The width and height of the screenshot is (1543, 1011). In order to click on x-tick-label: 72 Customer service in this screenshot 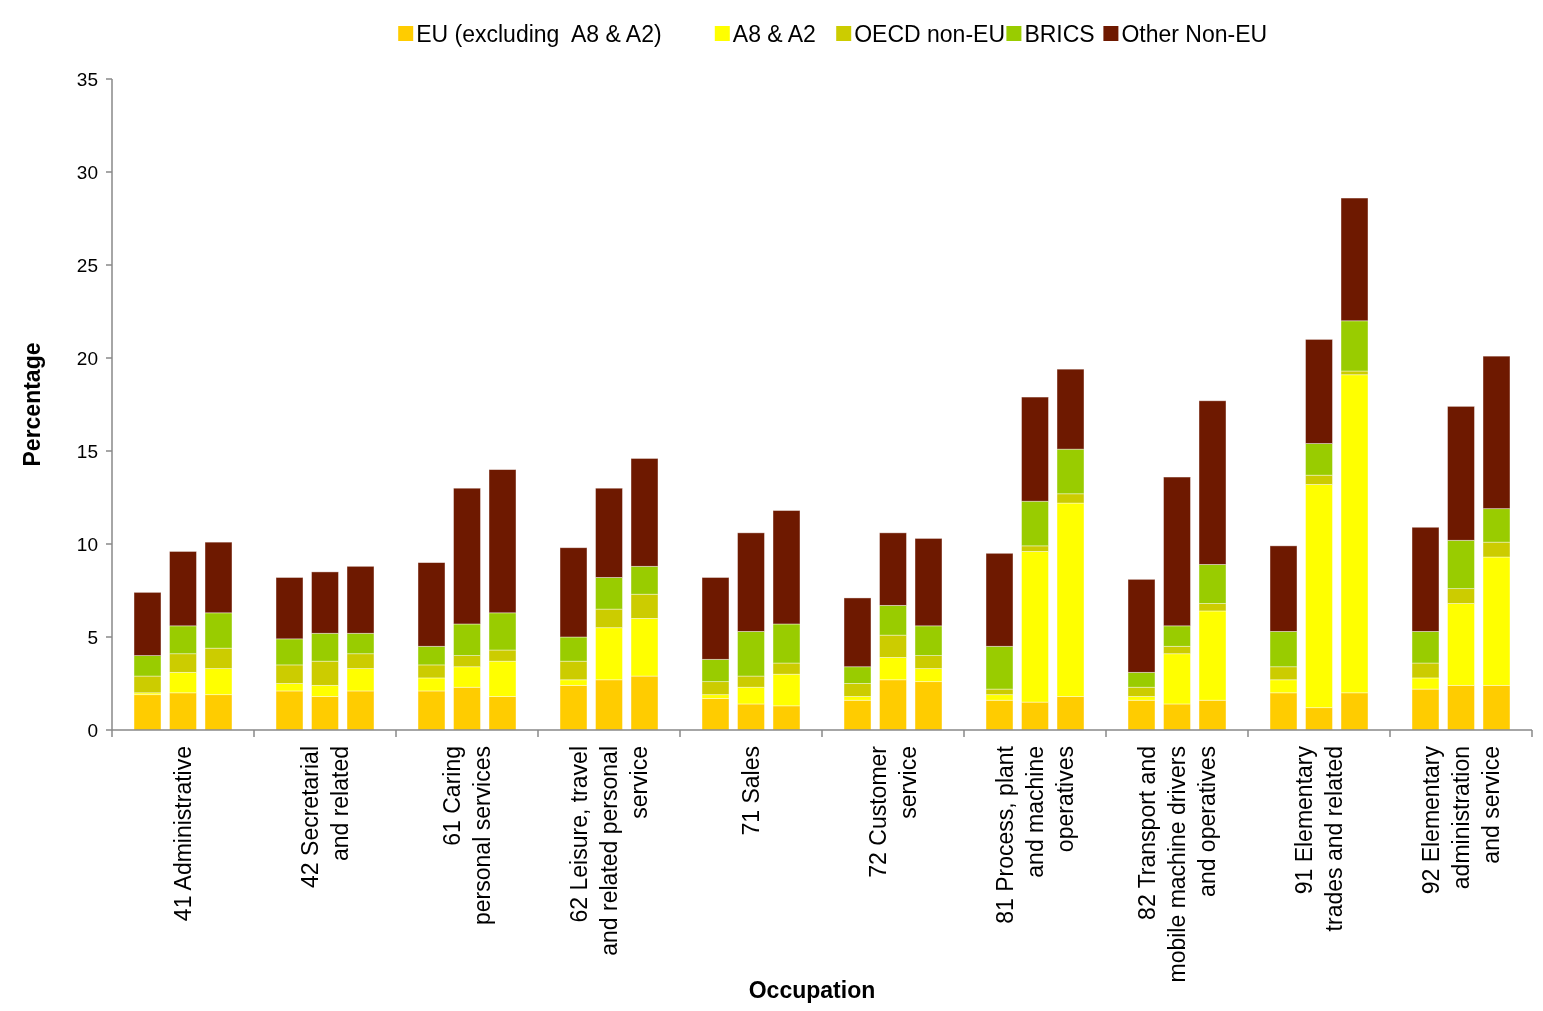, I will do `click(893, 811)`.